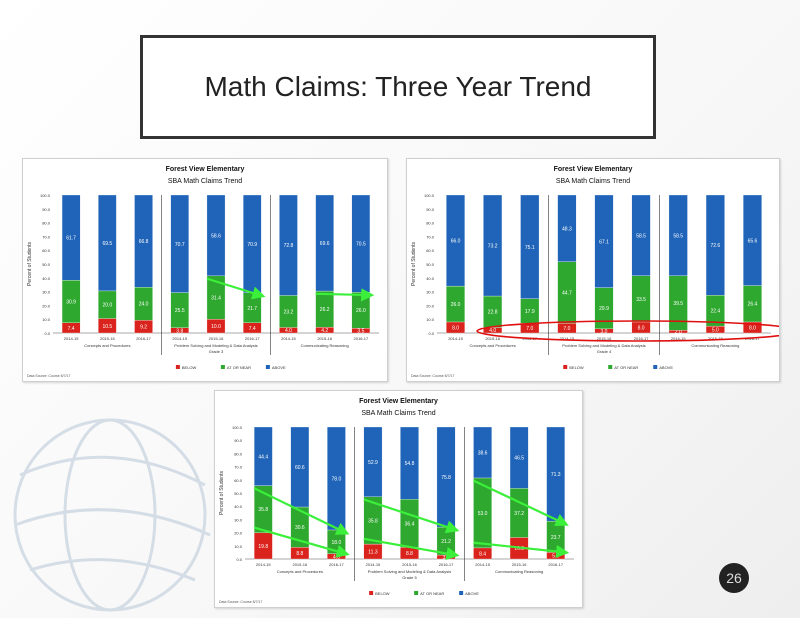 The image size is (800, 618). I want to click on data-label: 2.0, so click(678, 333).